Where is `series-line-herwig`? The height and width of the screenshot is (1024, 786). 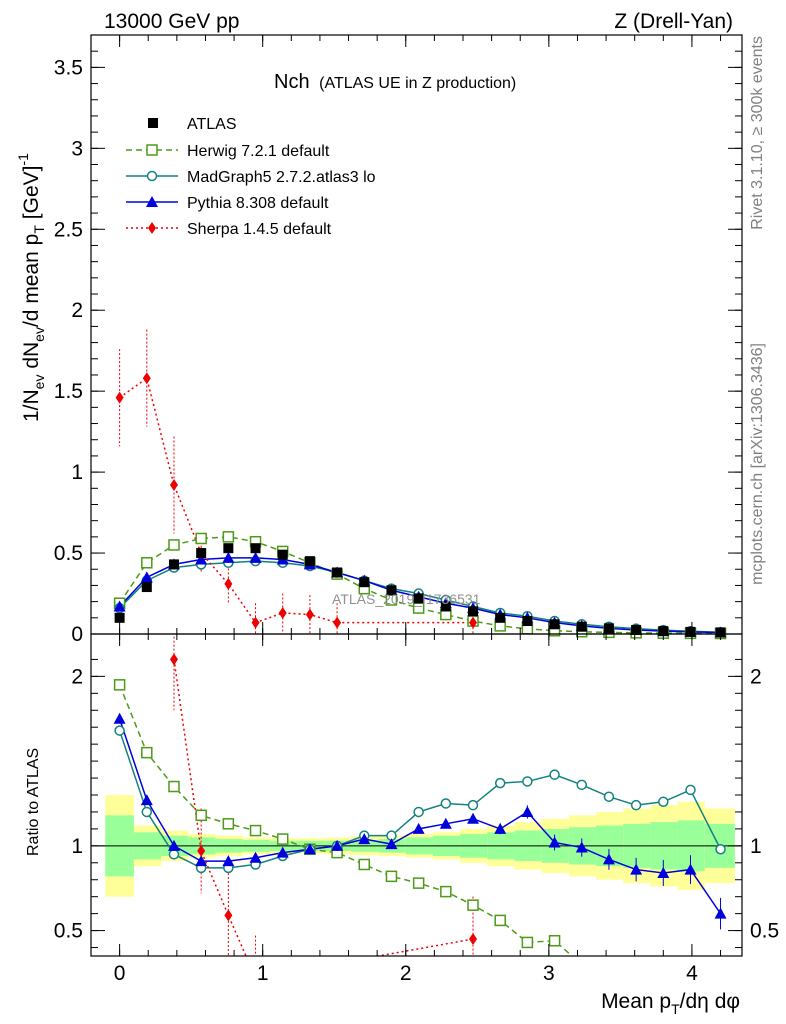 series-line-herwig is located at coordinates (419, 585).